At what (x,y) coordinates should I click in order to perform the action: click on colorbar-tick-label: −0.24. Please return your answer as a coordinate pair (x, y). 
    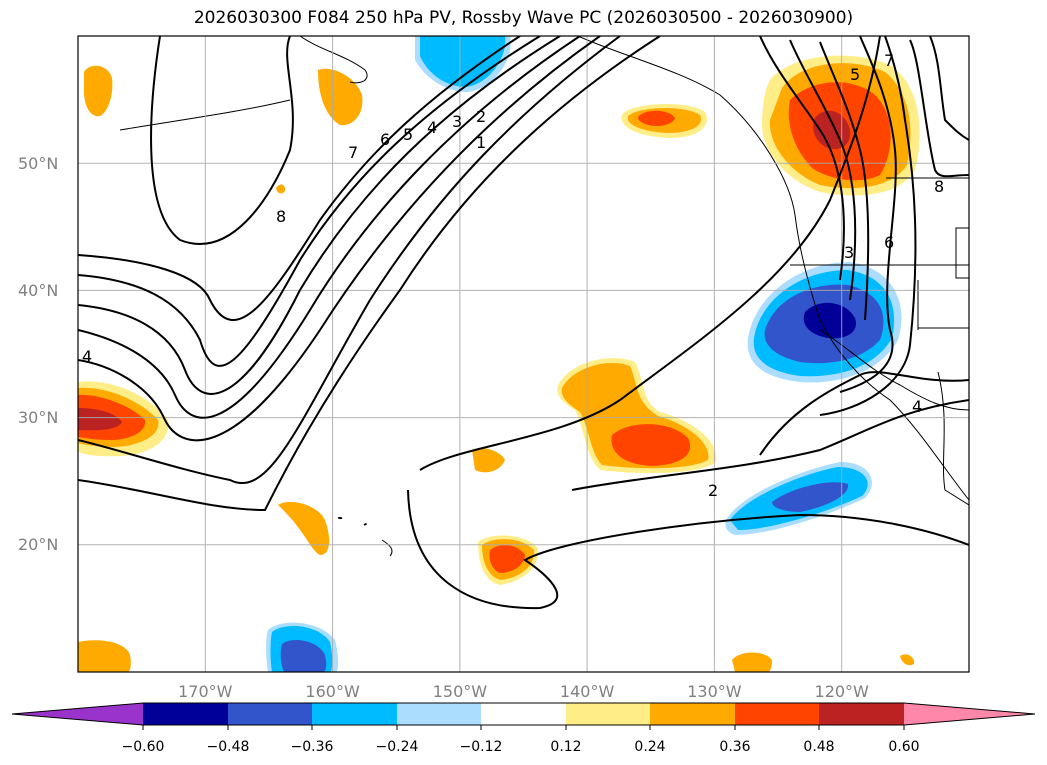
    Looking at the image, I should click on (397, 747).